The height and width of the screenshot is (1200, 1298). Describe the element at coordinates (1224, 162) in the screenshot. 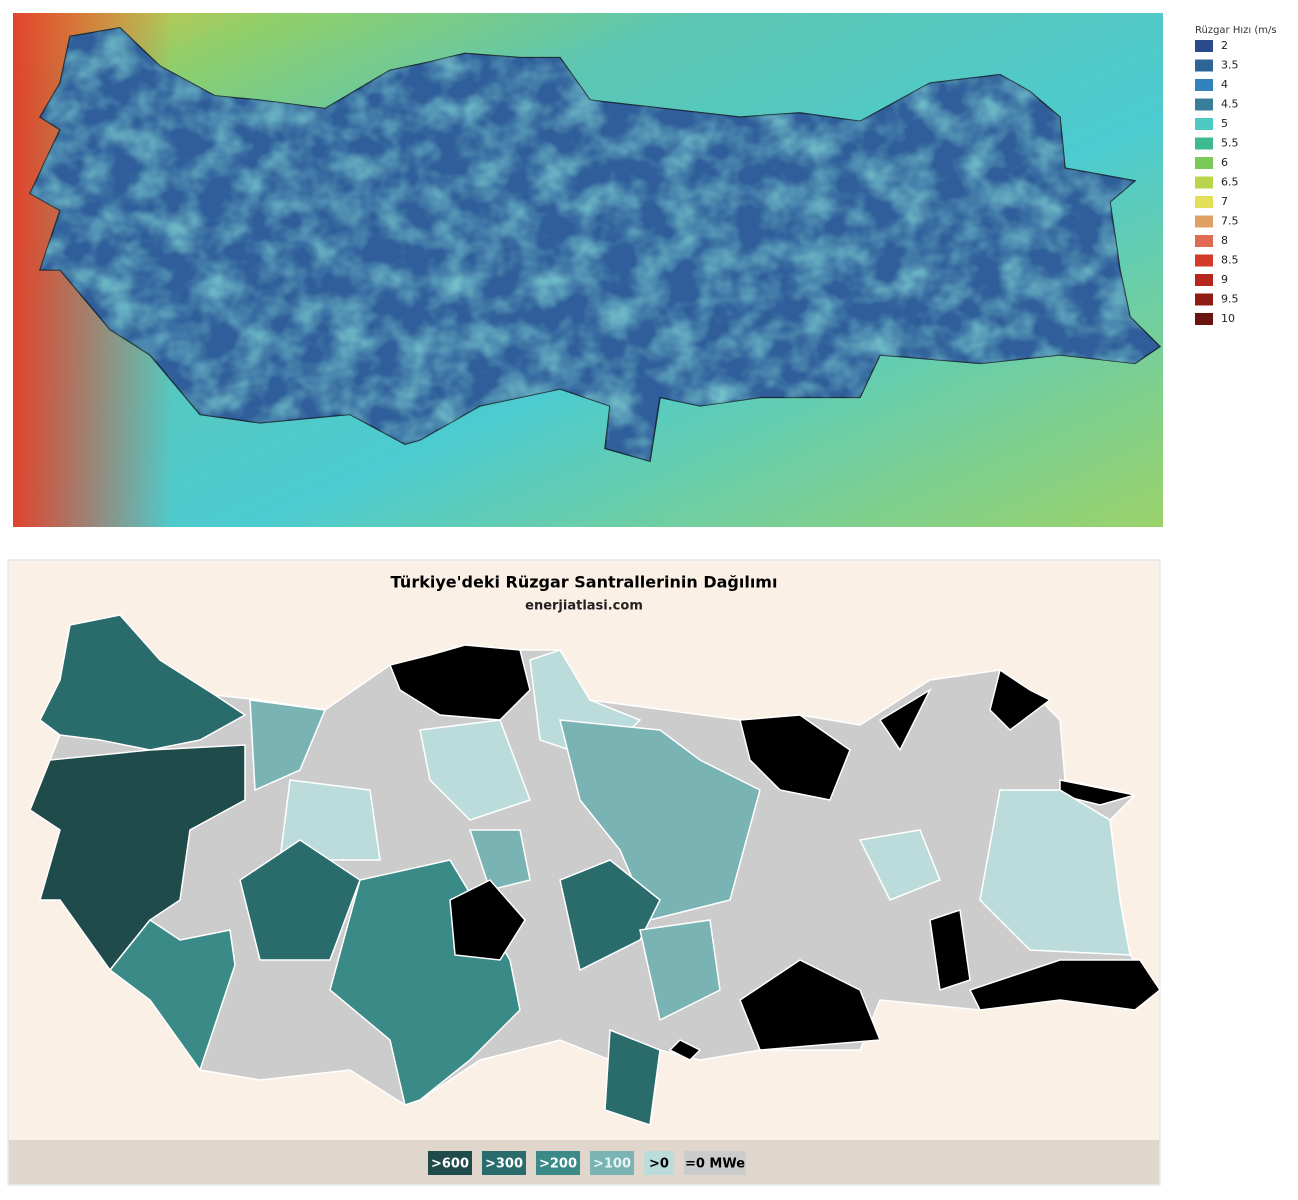

I see `legend-label: 6` at that location.